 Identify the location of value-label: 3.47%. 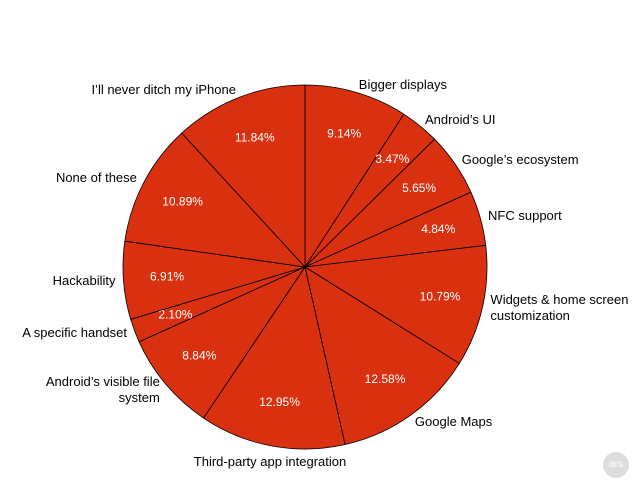
(392, 159).